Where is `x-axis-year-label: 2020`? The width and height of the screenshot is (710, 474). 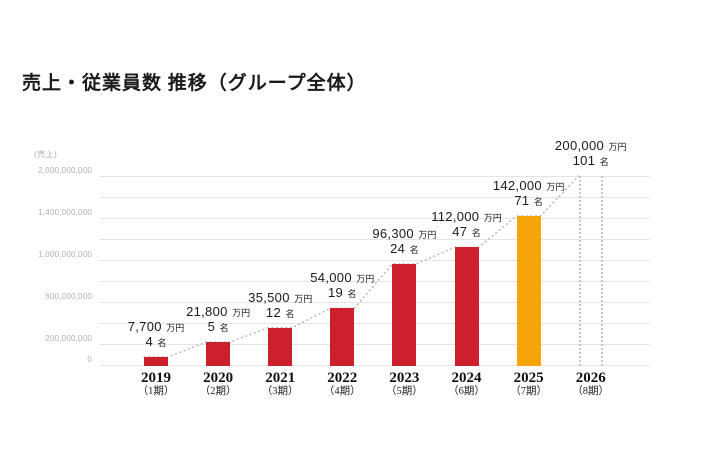 x-axis-year-label: 2020 is located at coordinates (218, 378).